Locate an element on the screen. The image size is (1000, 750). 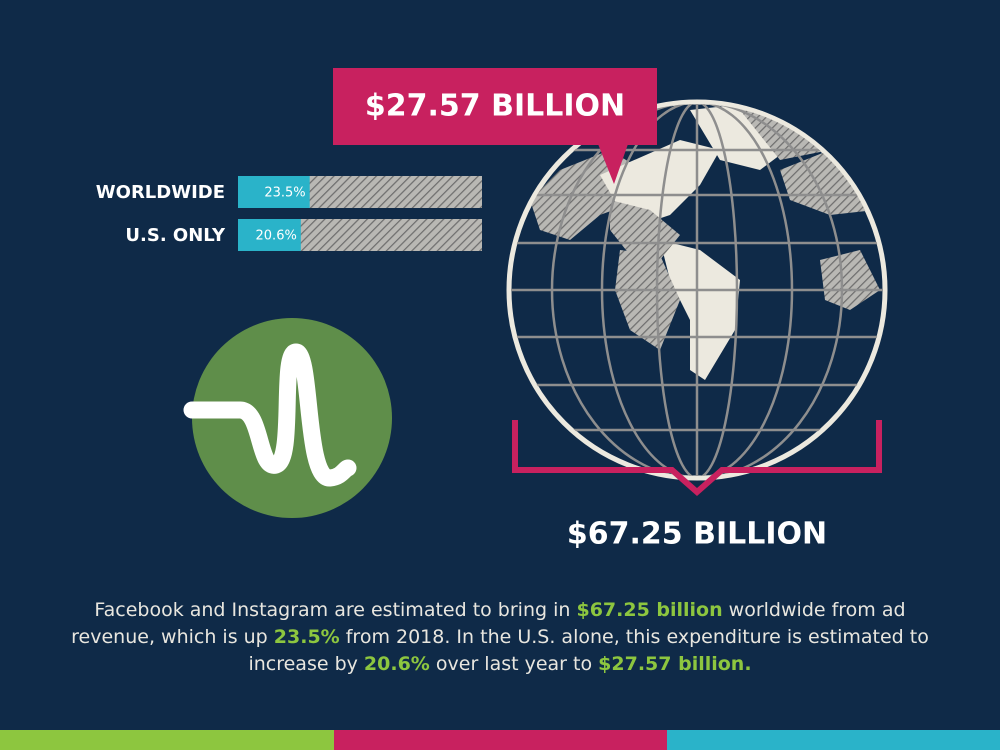
category-label: U.S. ONLY is located at coordinates (175, 235).